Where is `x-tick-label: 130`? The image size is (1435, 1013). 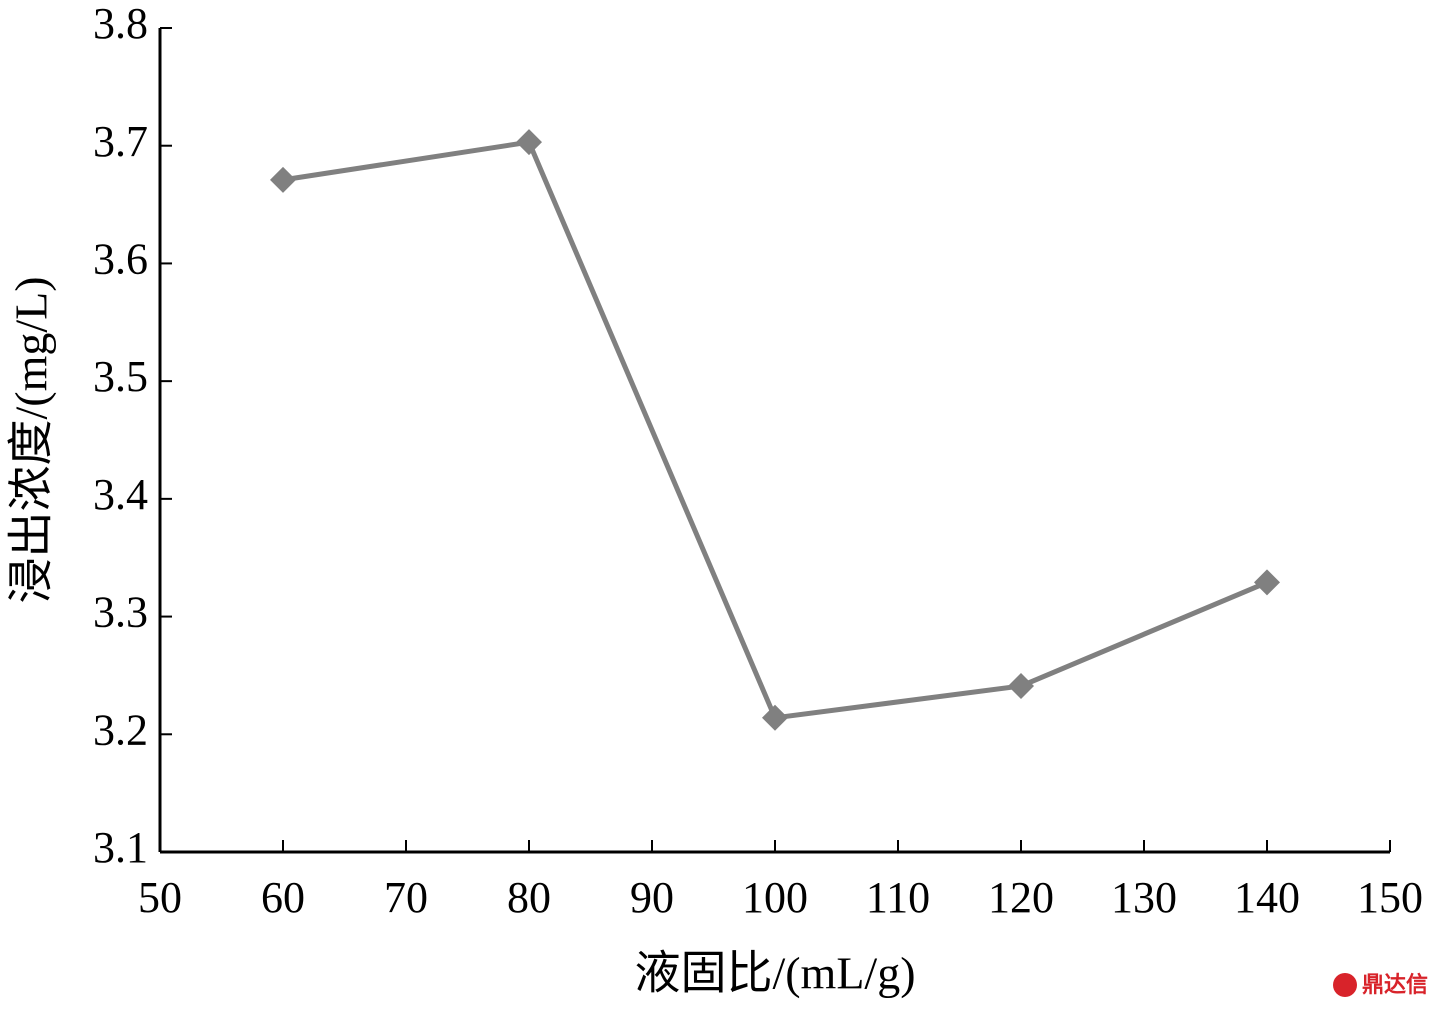
x-tick-label: 130 is located at coordinates (1144, 897).